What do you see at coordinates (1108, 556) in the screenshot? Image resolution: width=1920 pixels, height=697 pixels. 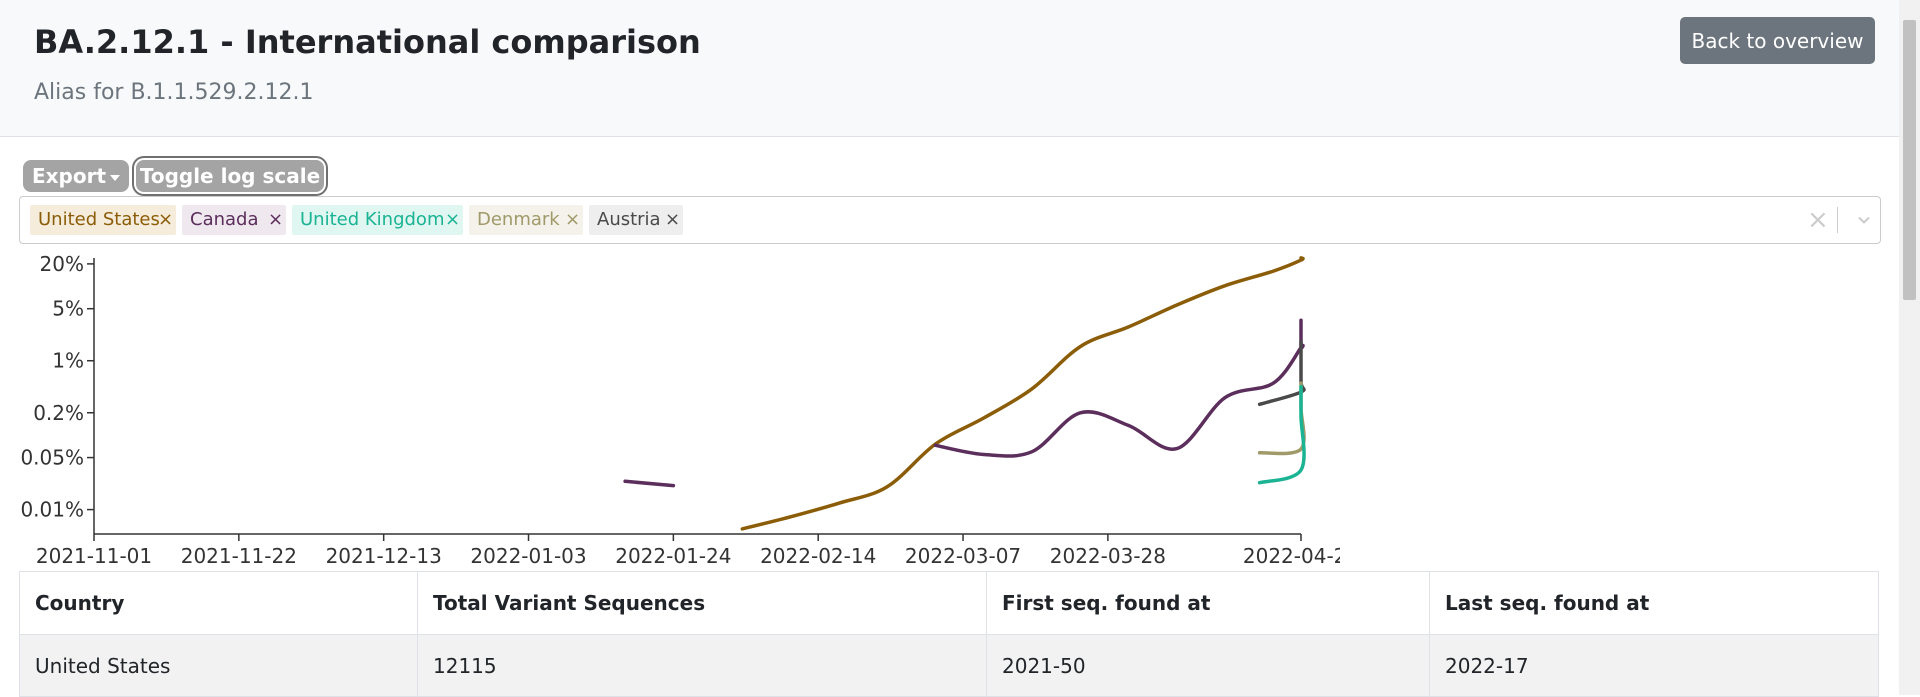 I see `x-tick-label: 2022-03-28` at bounding box center [1108, 556].